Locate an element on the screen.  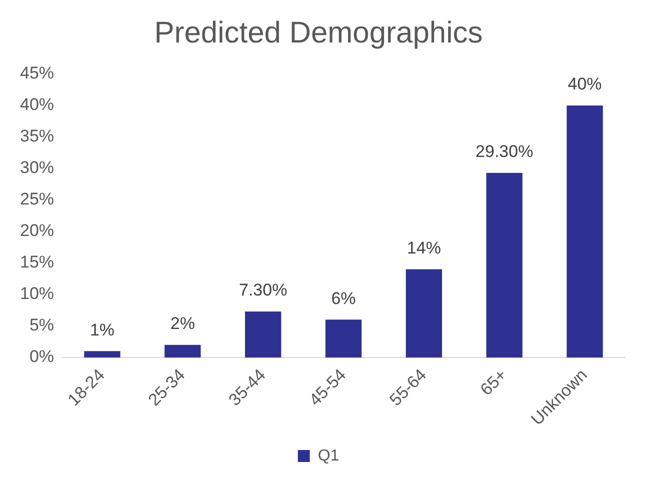
chart-title: Predicted Demographics is located at coordinates (318, 33).